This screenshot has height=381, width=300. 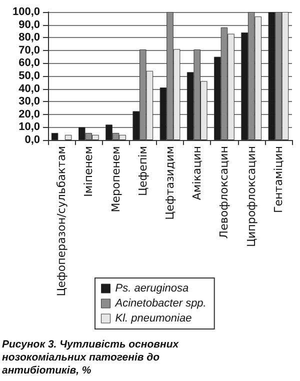 What do you see at coordinates (29, 76) in the screenshot?
I see `y-tick-label: 50,0` at bounding box center [29, 76].